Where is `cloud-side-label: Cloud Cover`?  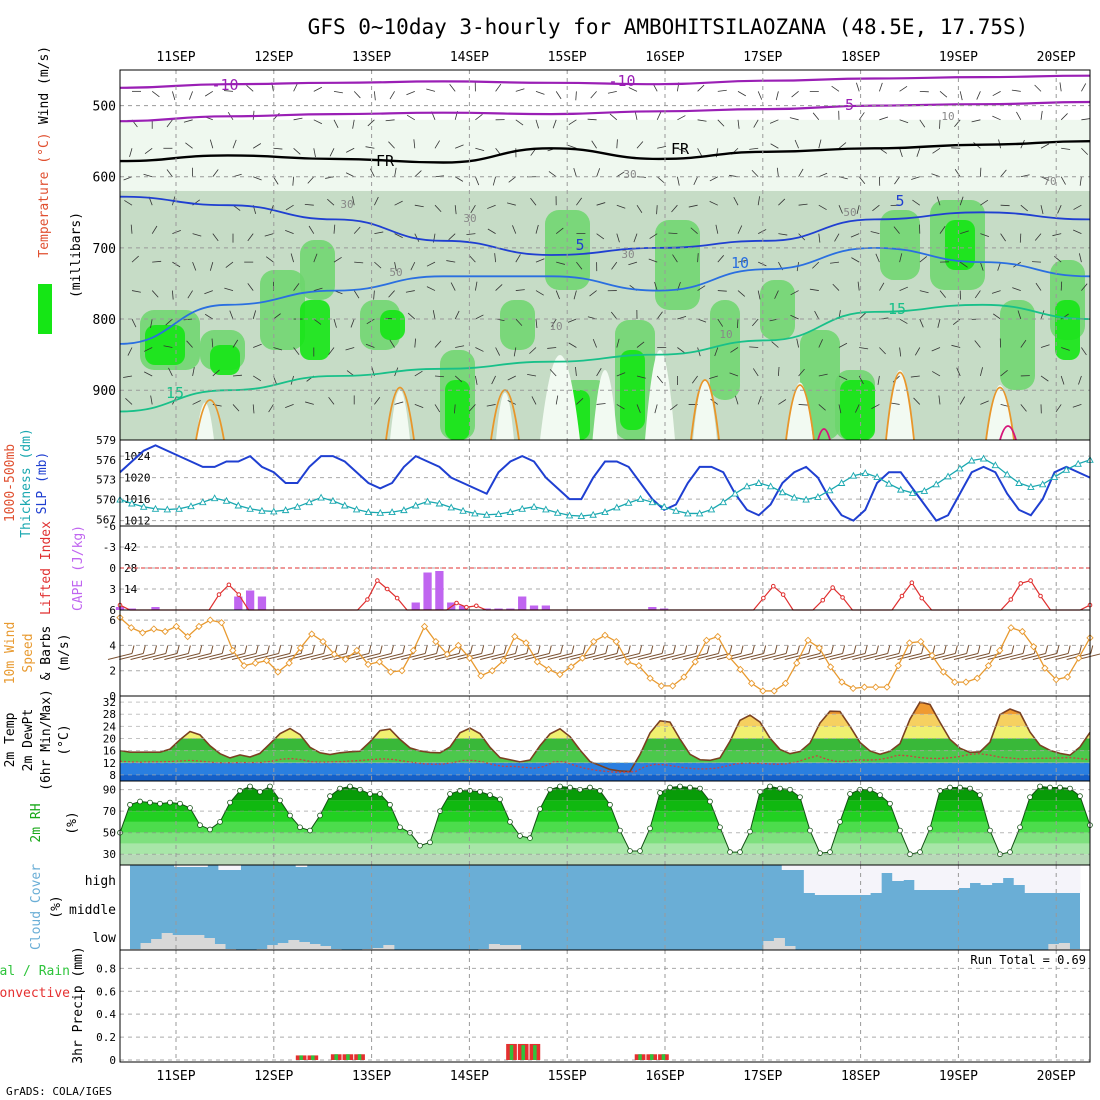 cloud-side-label: Cloud Cover is located at coordinates (36, 907).